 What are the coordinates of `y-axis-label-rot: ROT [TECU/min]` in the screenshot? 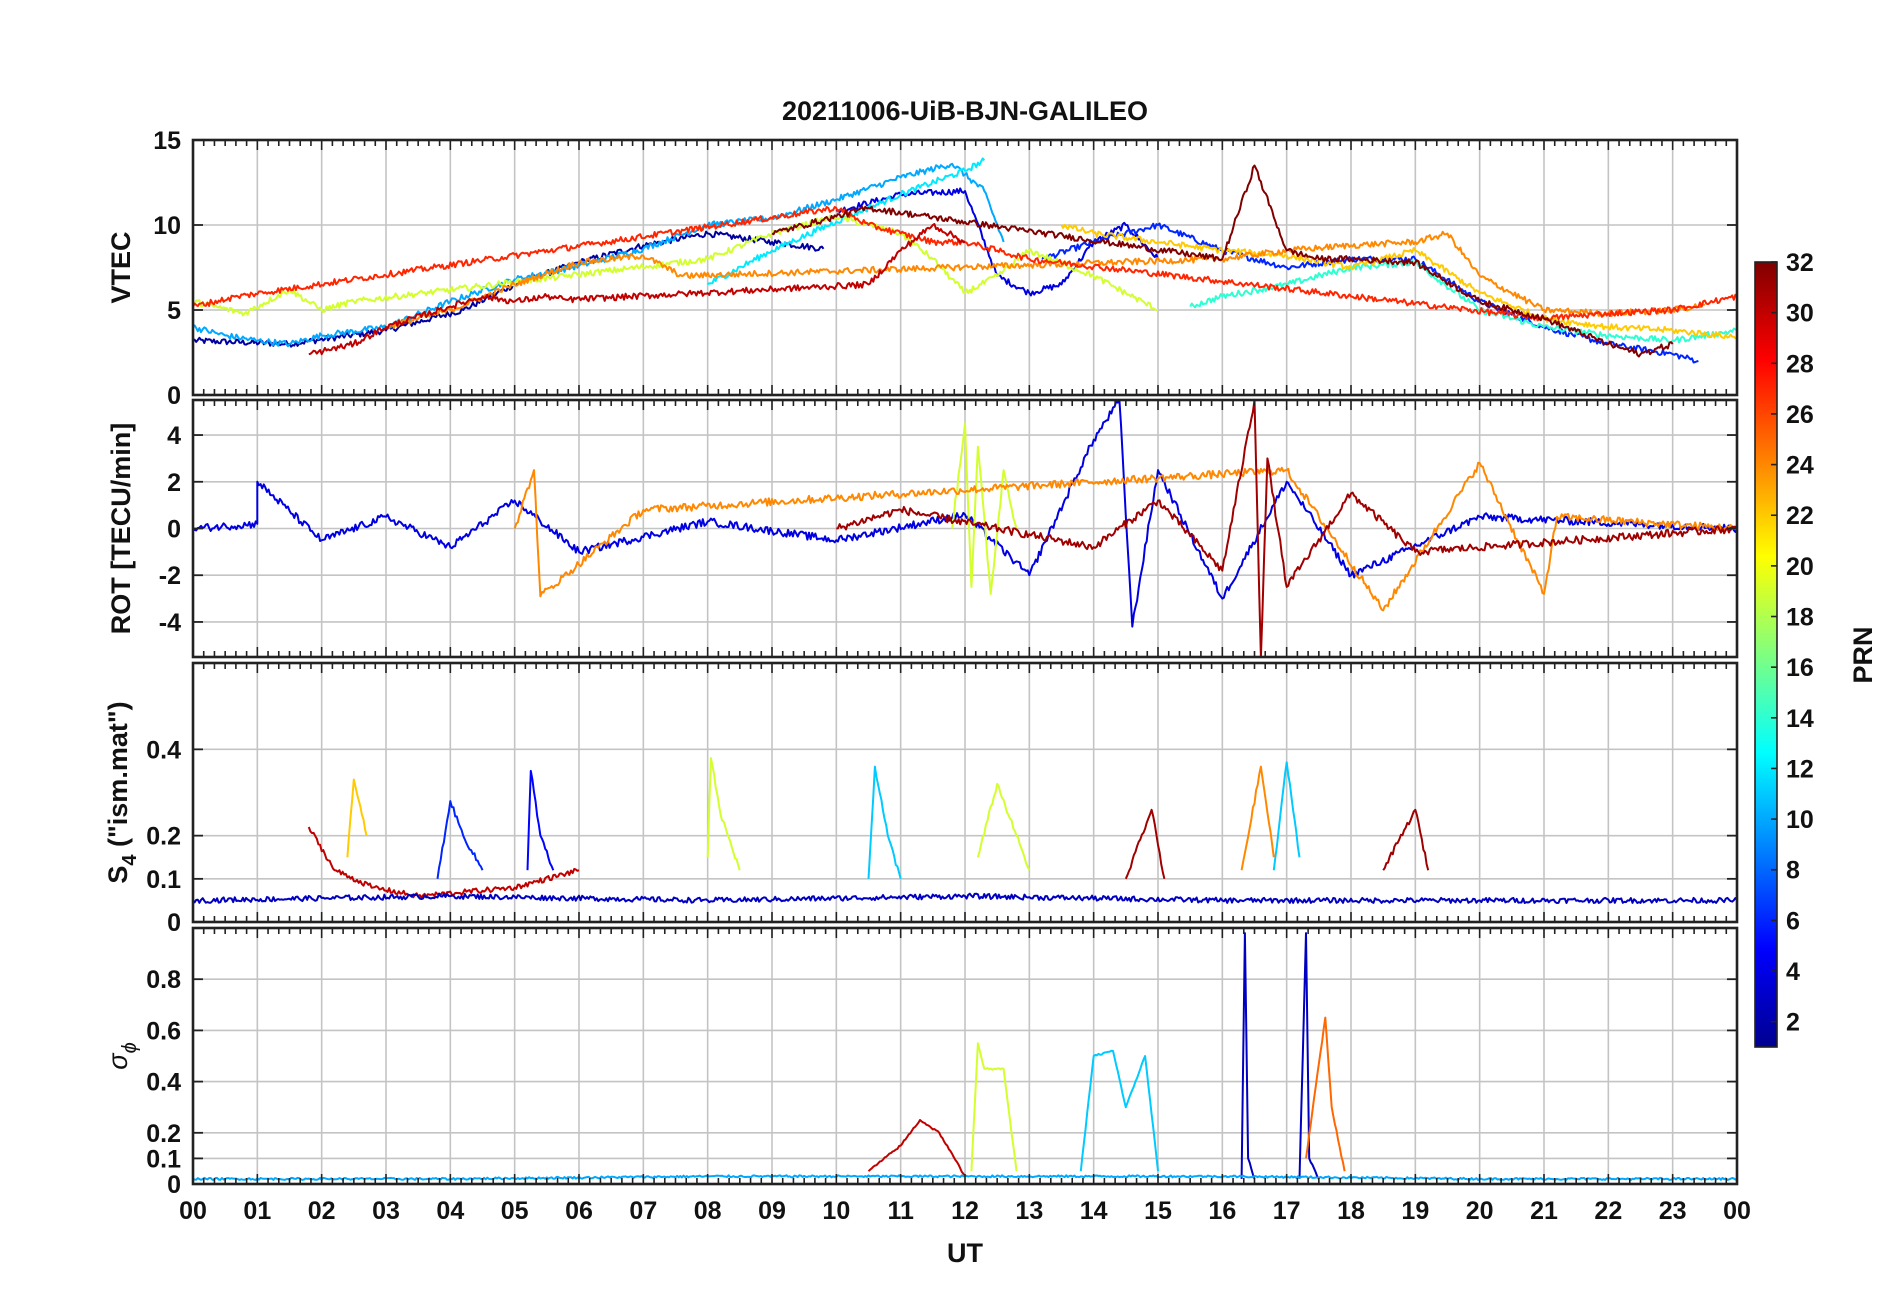 It's located at (121, 528).